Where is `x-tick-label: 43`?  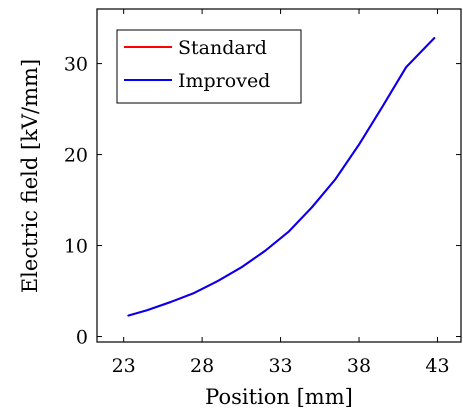
x-tick-label: 43 is located at coordinates (437, 366).